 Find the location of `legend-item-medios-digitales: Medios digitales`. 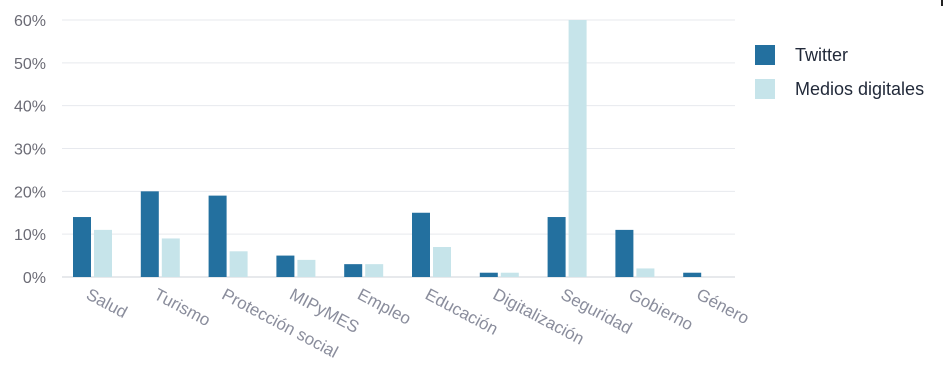

legend-item-medios-digitales: Medios digitales is located at coordinates (839, 89).